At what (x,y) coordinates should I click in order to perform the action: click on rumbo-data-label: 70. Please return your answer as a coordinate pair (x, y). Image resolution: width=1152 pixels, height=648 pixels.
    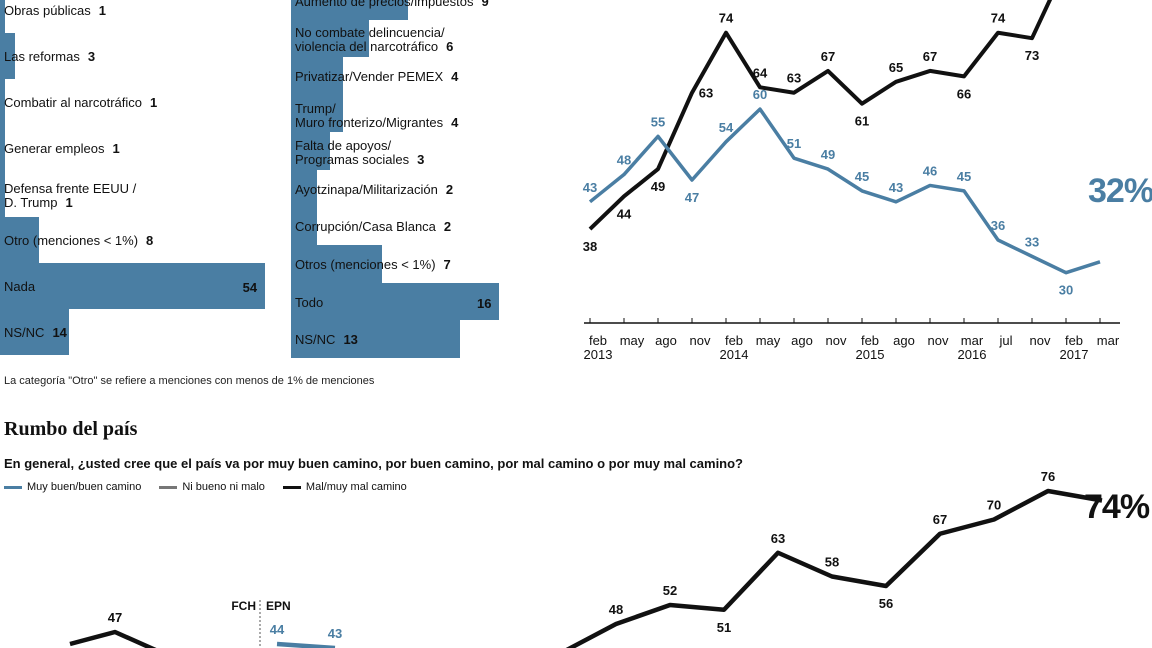
    Looking at the image, I should click on (994, 505).